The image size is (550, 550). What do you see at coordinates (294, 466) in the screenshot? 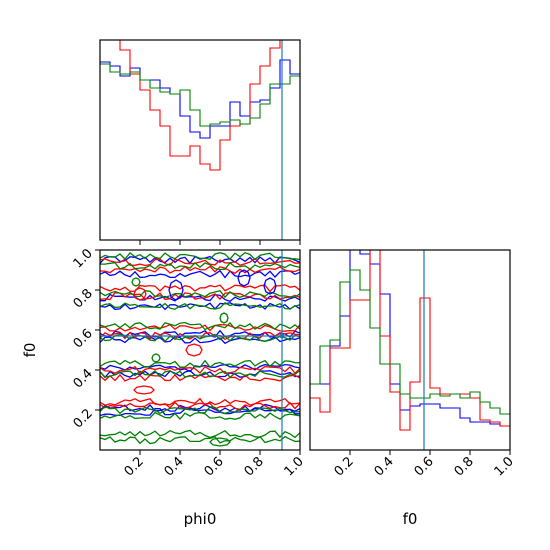
I see `tick-label-phi0: 1.0` at bounding box center [294, 466].